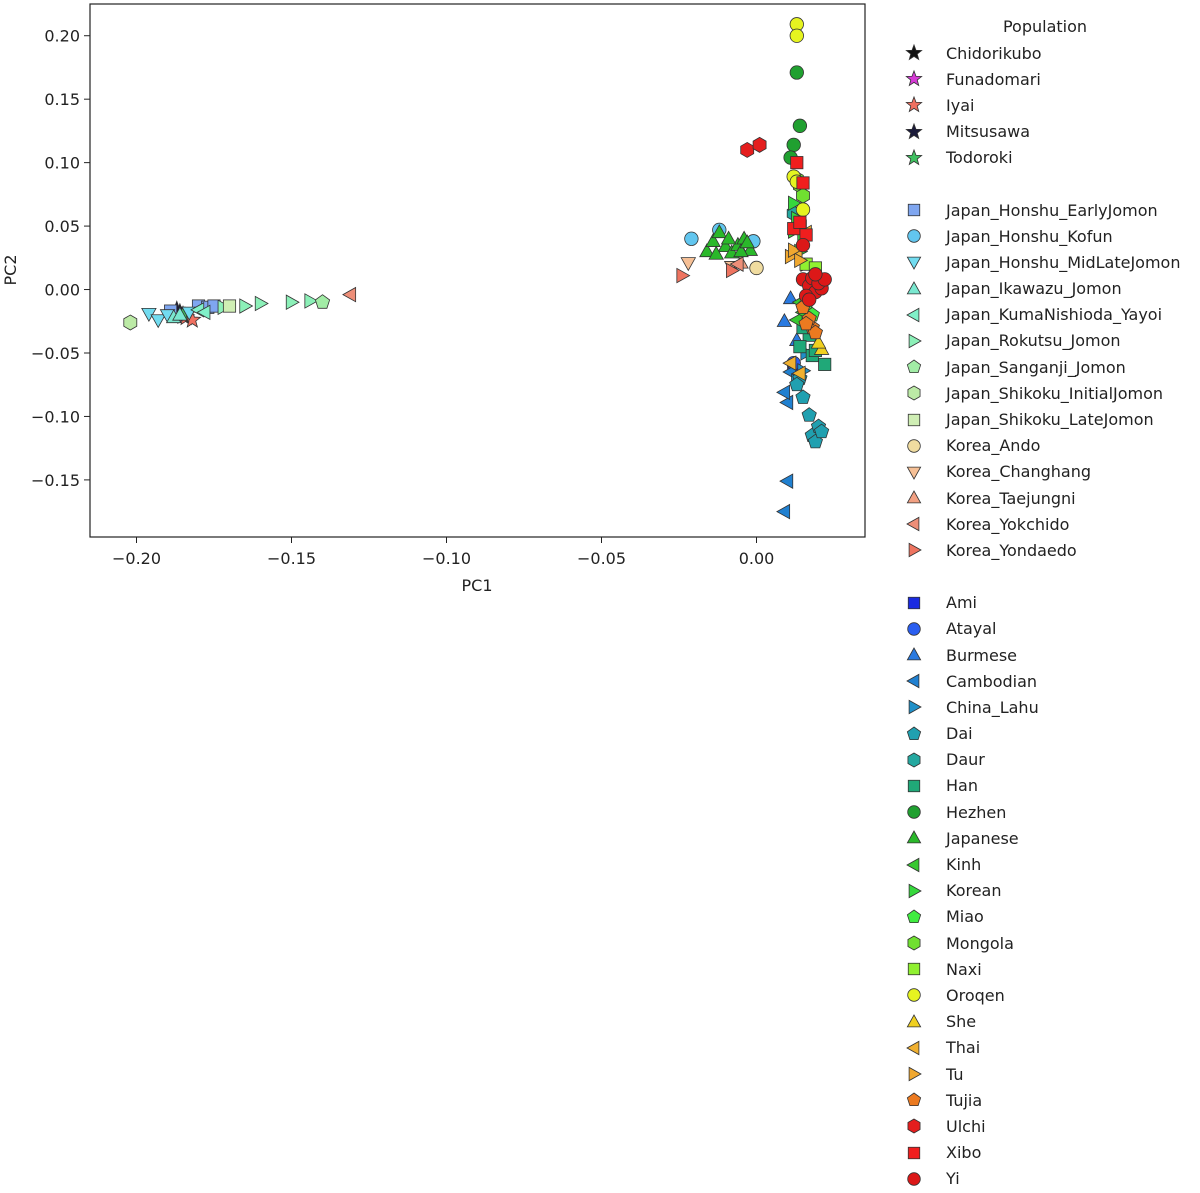  I want to click on legend-label: Kinh, so click(964, 865).